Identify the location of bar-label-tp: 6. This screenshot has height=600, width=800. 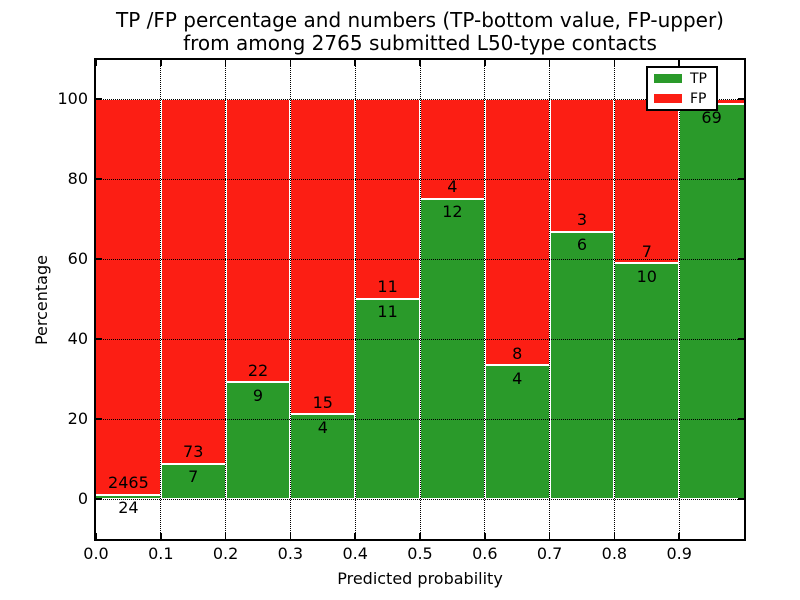
(582, 245).